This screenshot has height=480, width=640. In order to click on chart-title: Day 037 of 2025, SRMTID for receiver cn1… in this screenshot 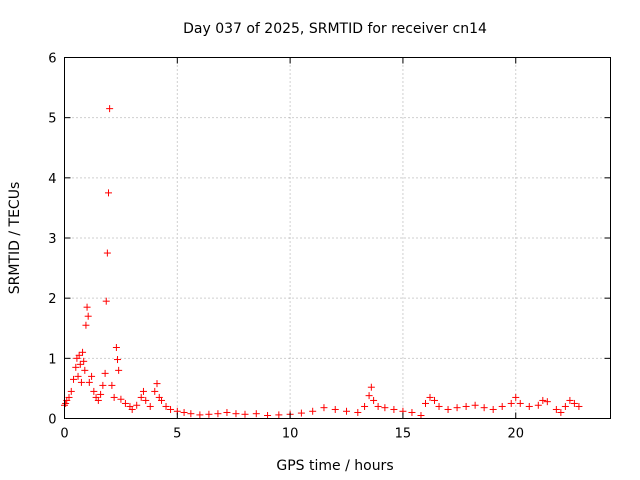, I will do `click(335, 29)`.